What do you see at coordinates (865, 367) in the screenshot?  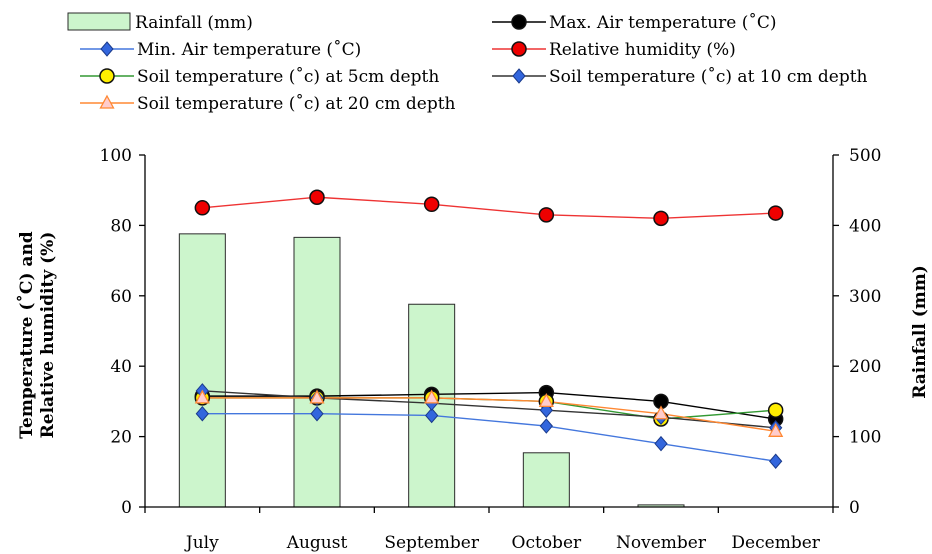 I see `right-tick-label: 200` at bounding box center [865, 367].